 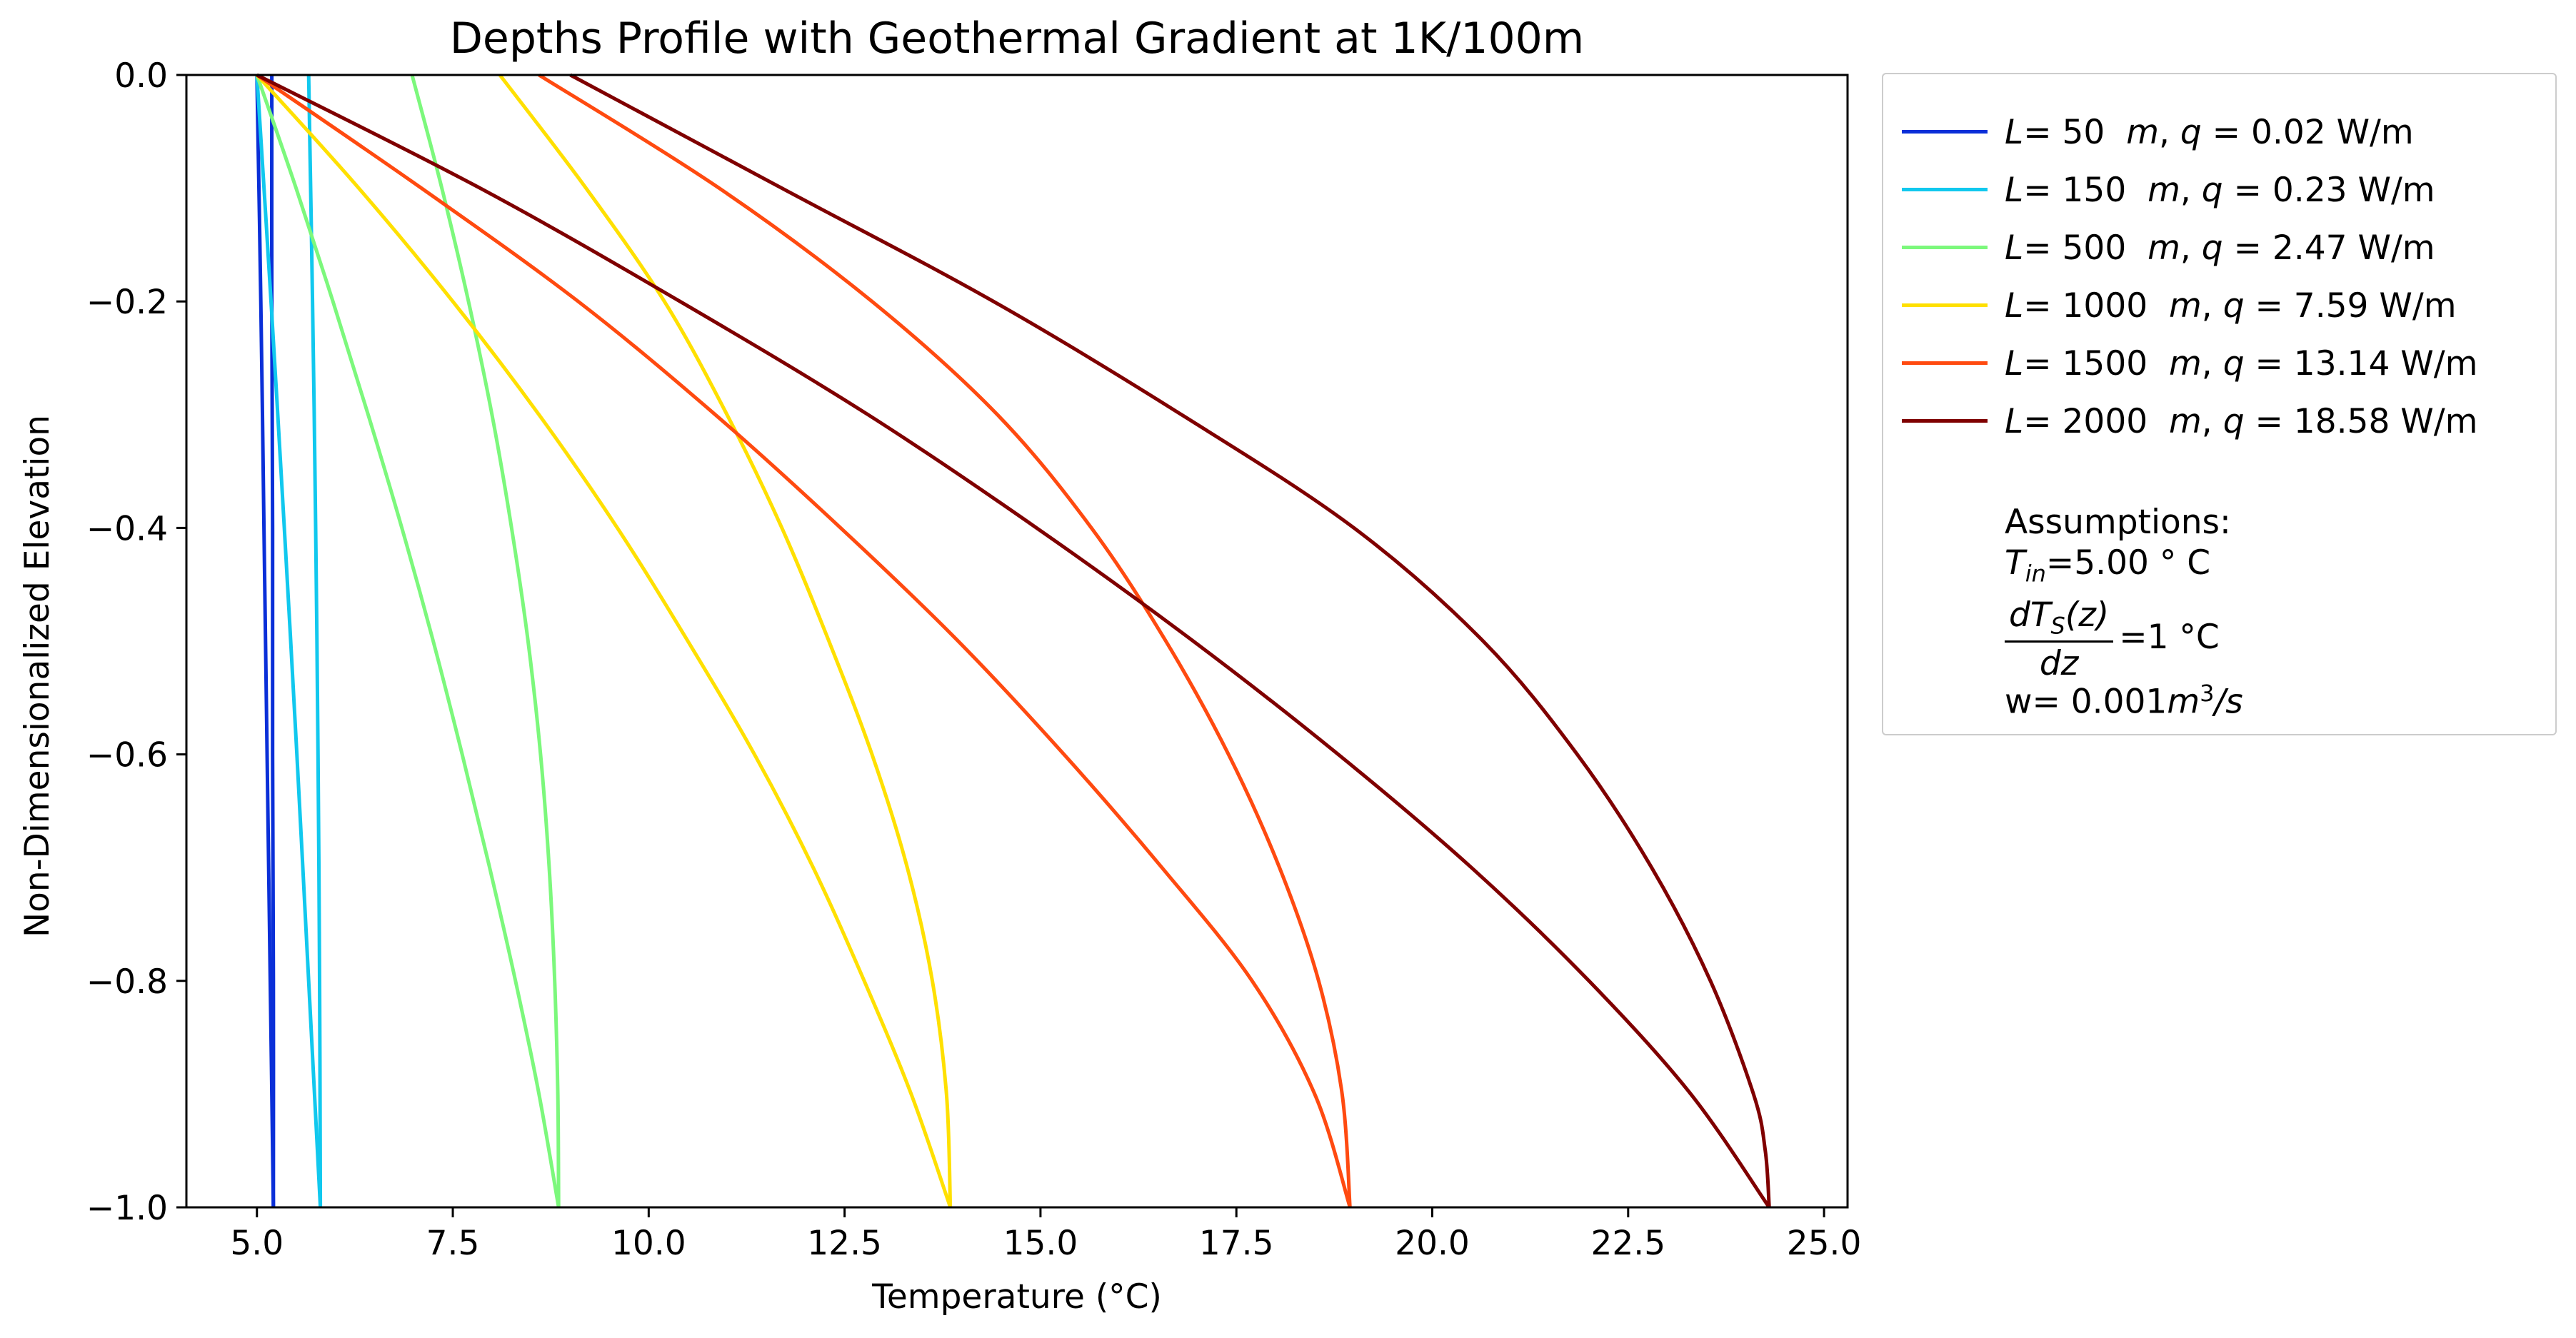 What do you see at coordinates (1824, 1243) in the screenshot?
I see `x-tick-label: 25.0` at bounding box center [1824, 1243].